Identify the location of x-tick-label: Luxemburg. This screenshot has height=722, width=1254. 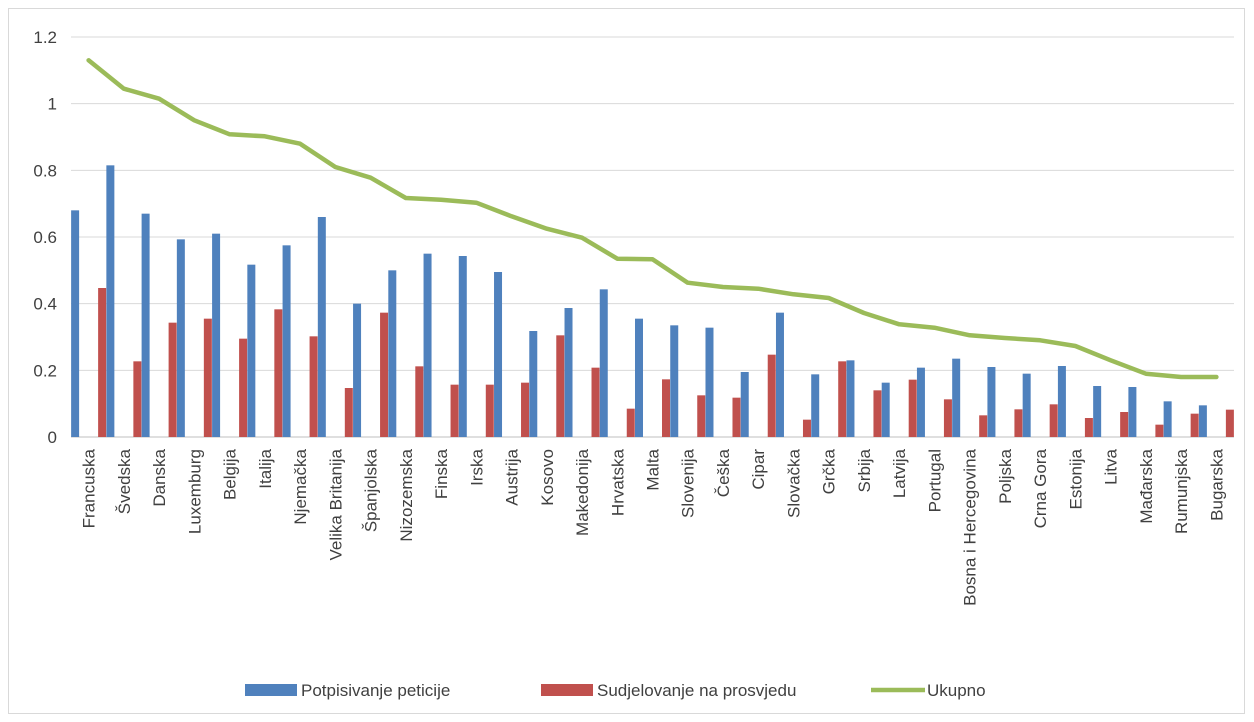
(194, 491).